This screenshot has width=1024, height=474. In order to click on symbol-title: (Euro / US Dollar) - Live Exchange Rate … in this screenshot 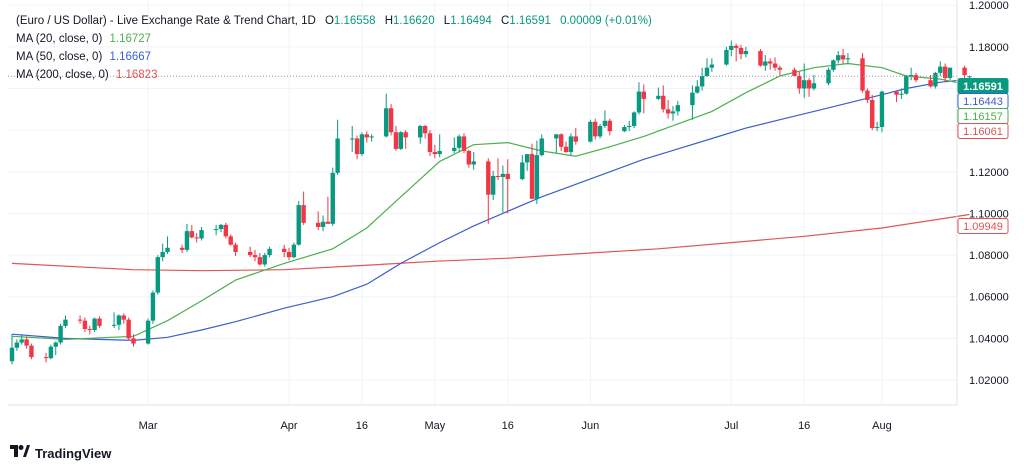, I will do `click(166, 21)`.